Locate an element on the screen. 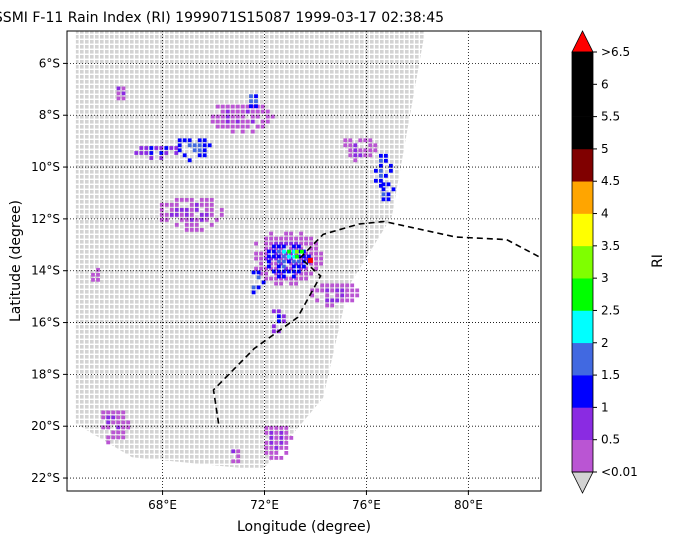  colorbar-tick-label: 1 is located at coordinates (605, 407).